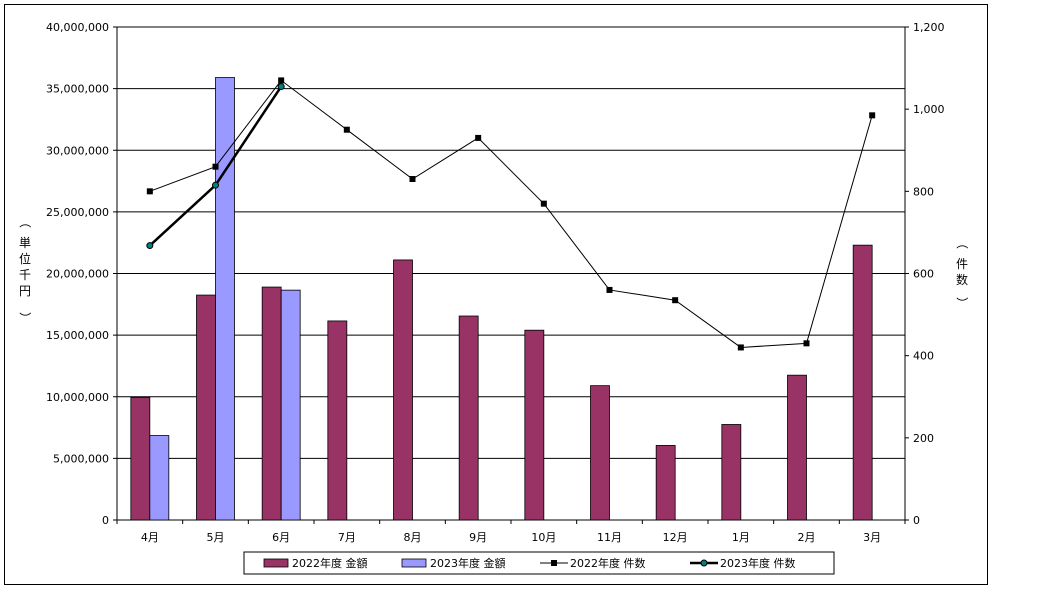  Describe the element at coordinates (281, 537) in the screenshot. I see `x-tick-label: 6月` at that location.